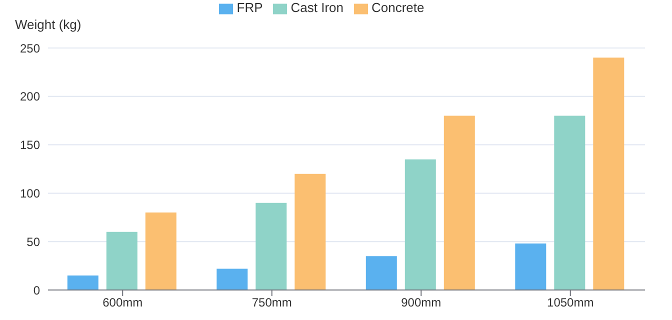 This screenshot has height=320, width=672. What do you see at coordinates (48, 24) in the screenshot?
I see `y-axis-title: Weight (kg)` at bounding box center [48, 24].